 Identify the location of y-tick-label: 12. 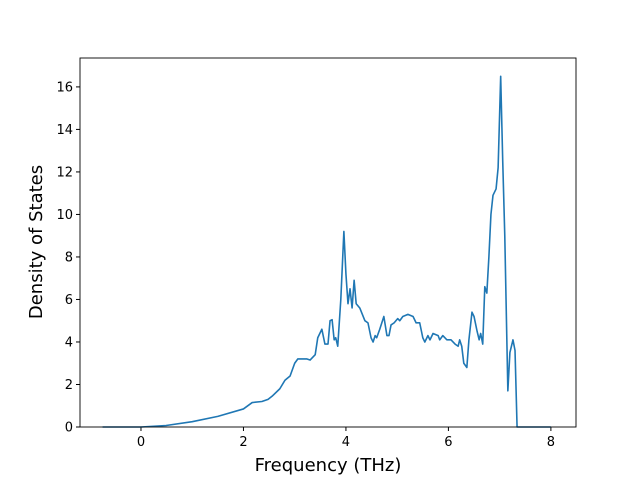
(64, 172).